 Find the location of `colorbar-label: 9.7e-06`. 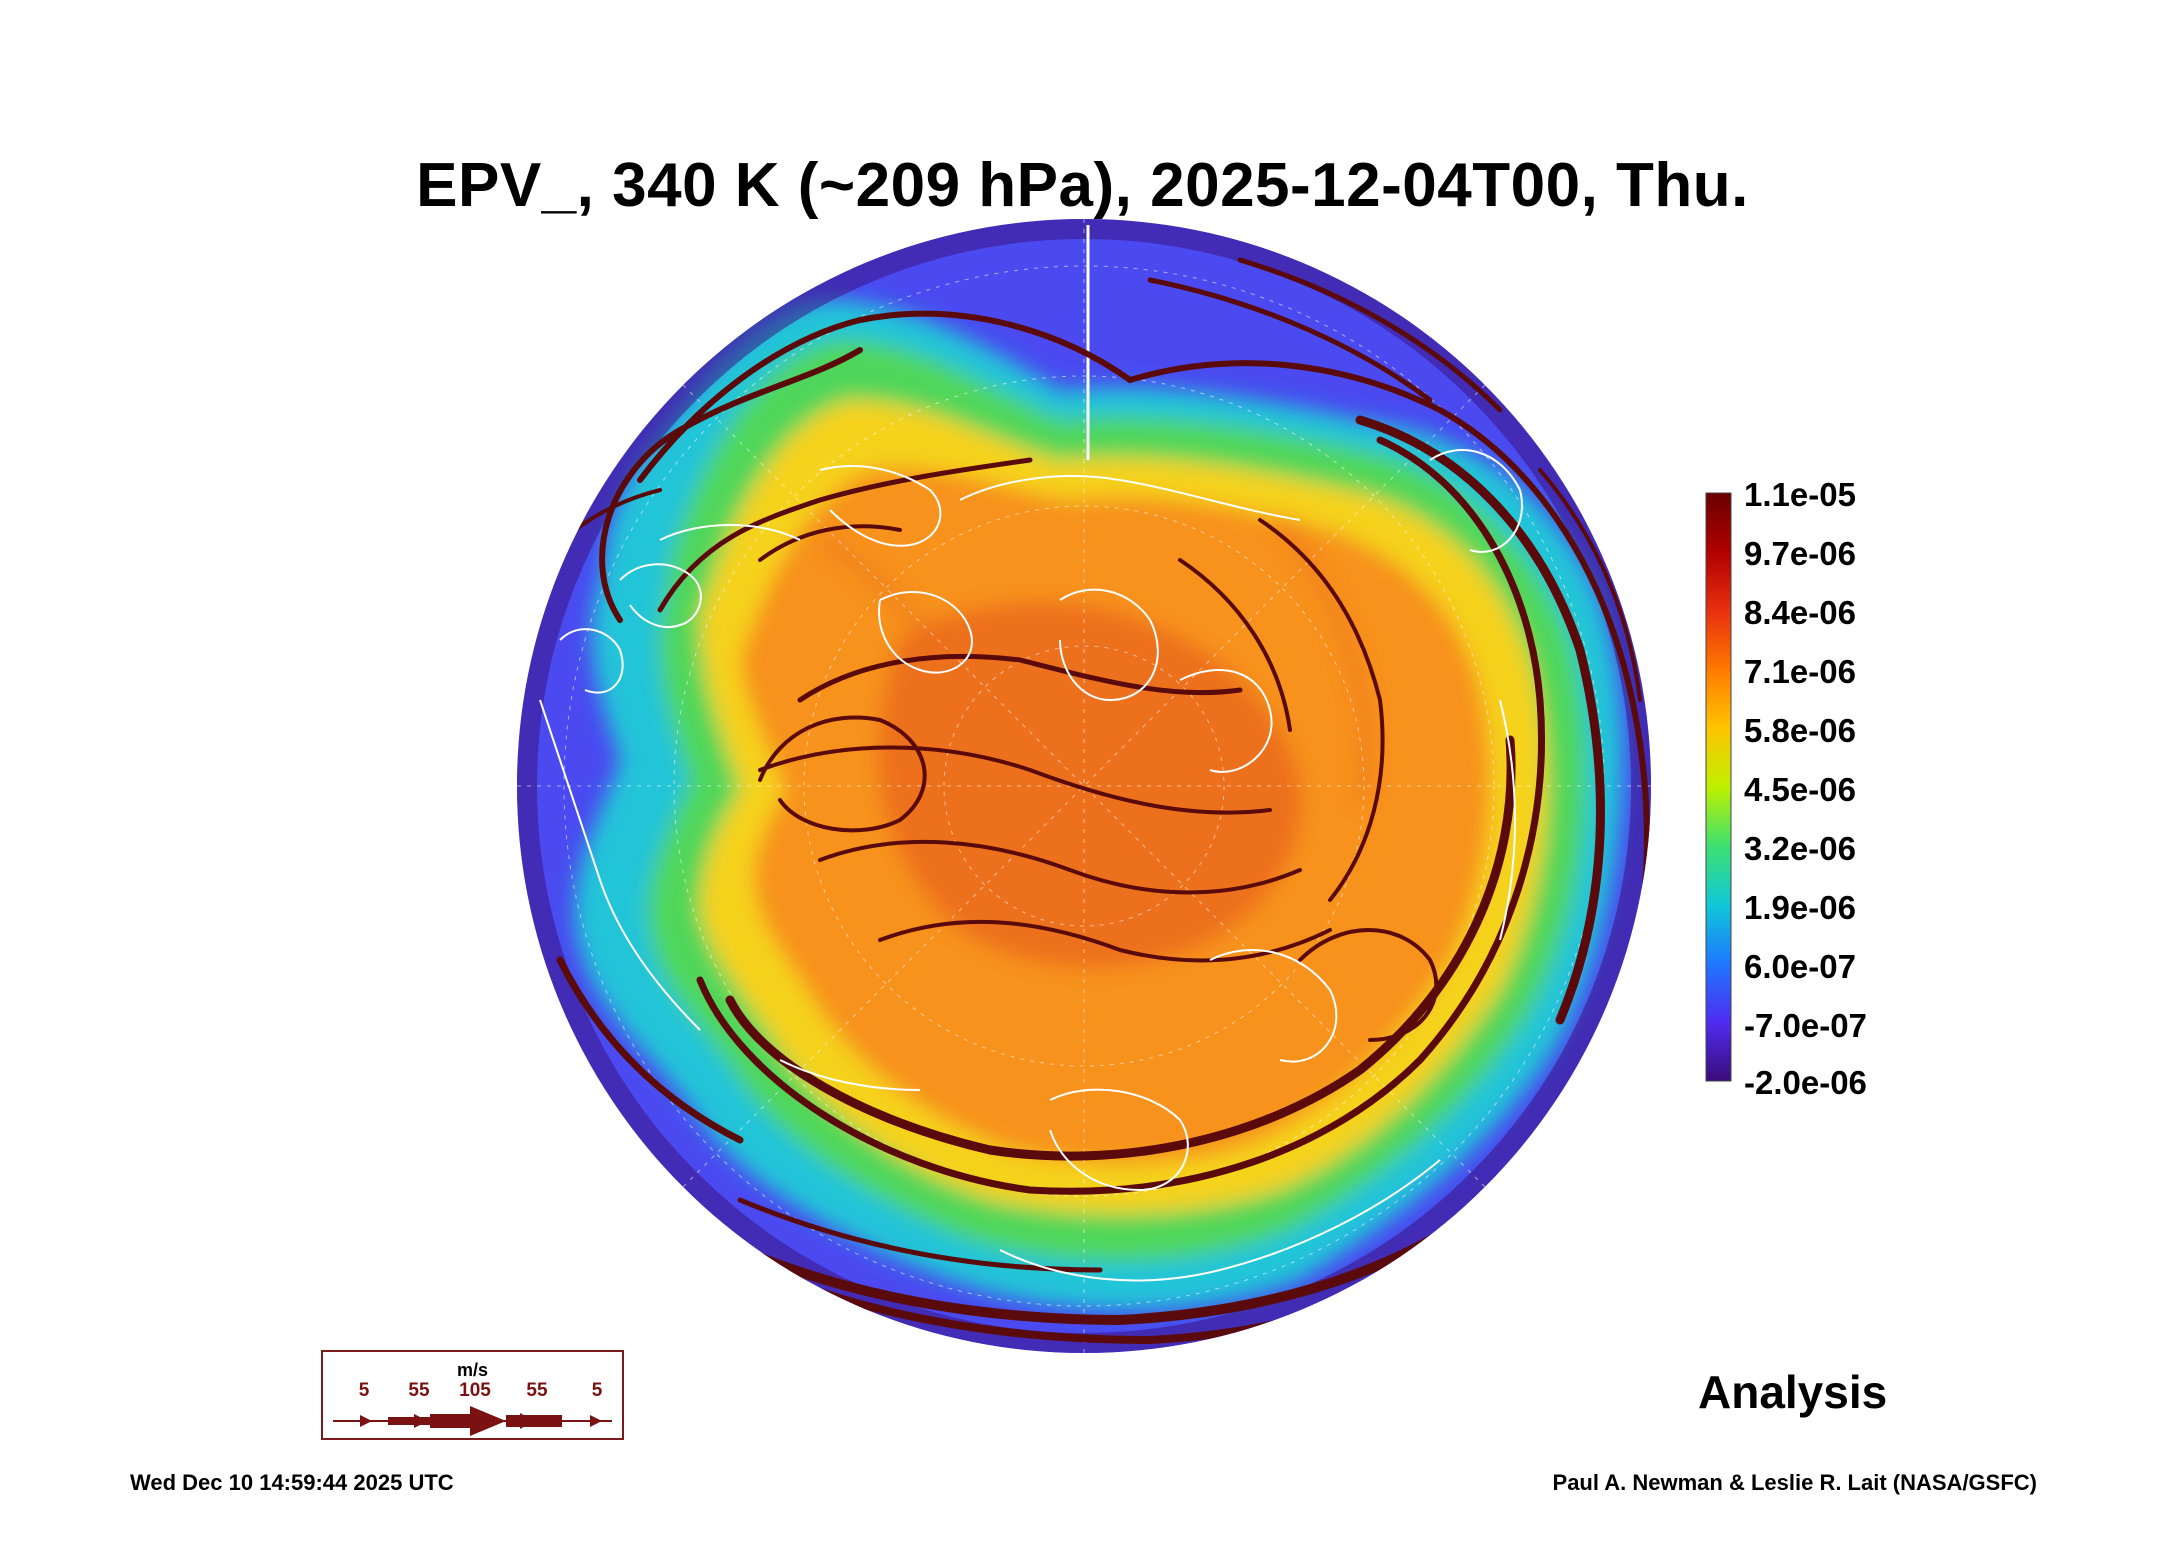

colorbar-label: 9.7e-06 is located at coordinates (1800, 553).